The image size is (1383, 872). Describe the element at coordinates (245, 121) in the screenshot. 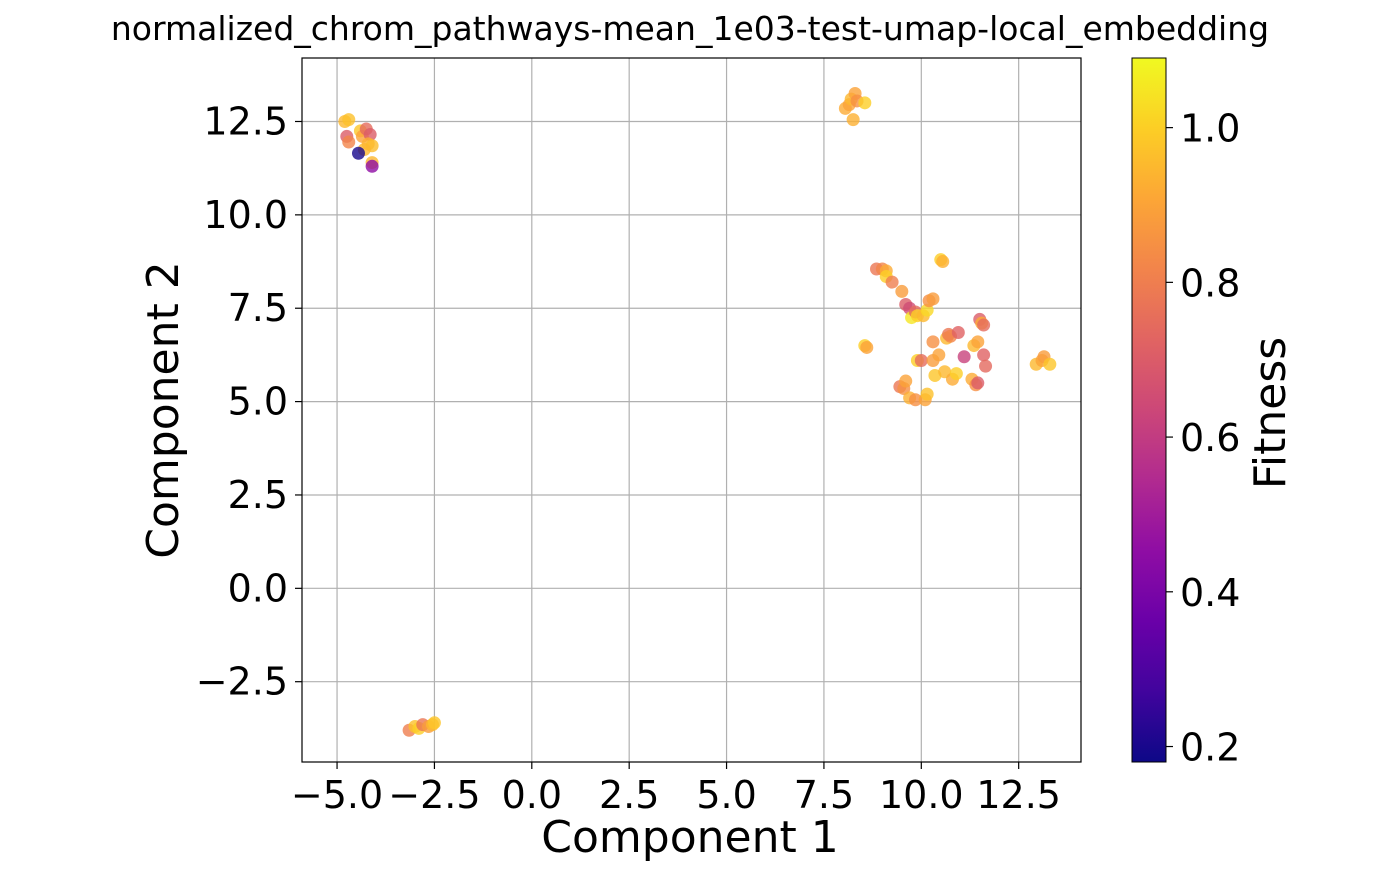

I see `y-tick-label: 12.5` at that location.